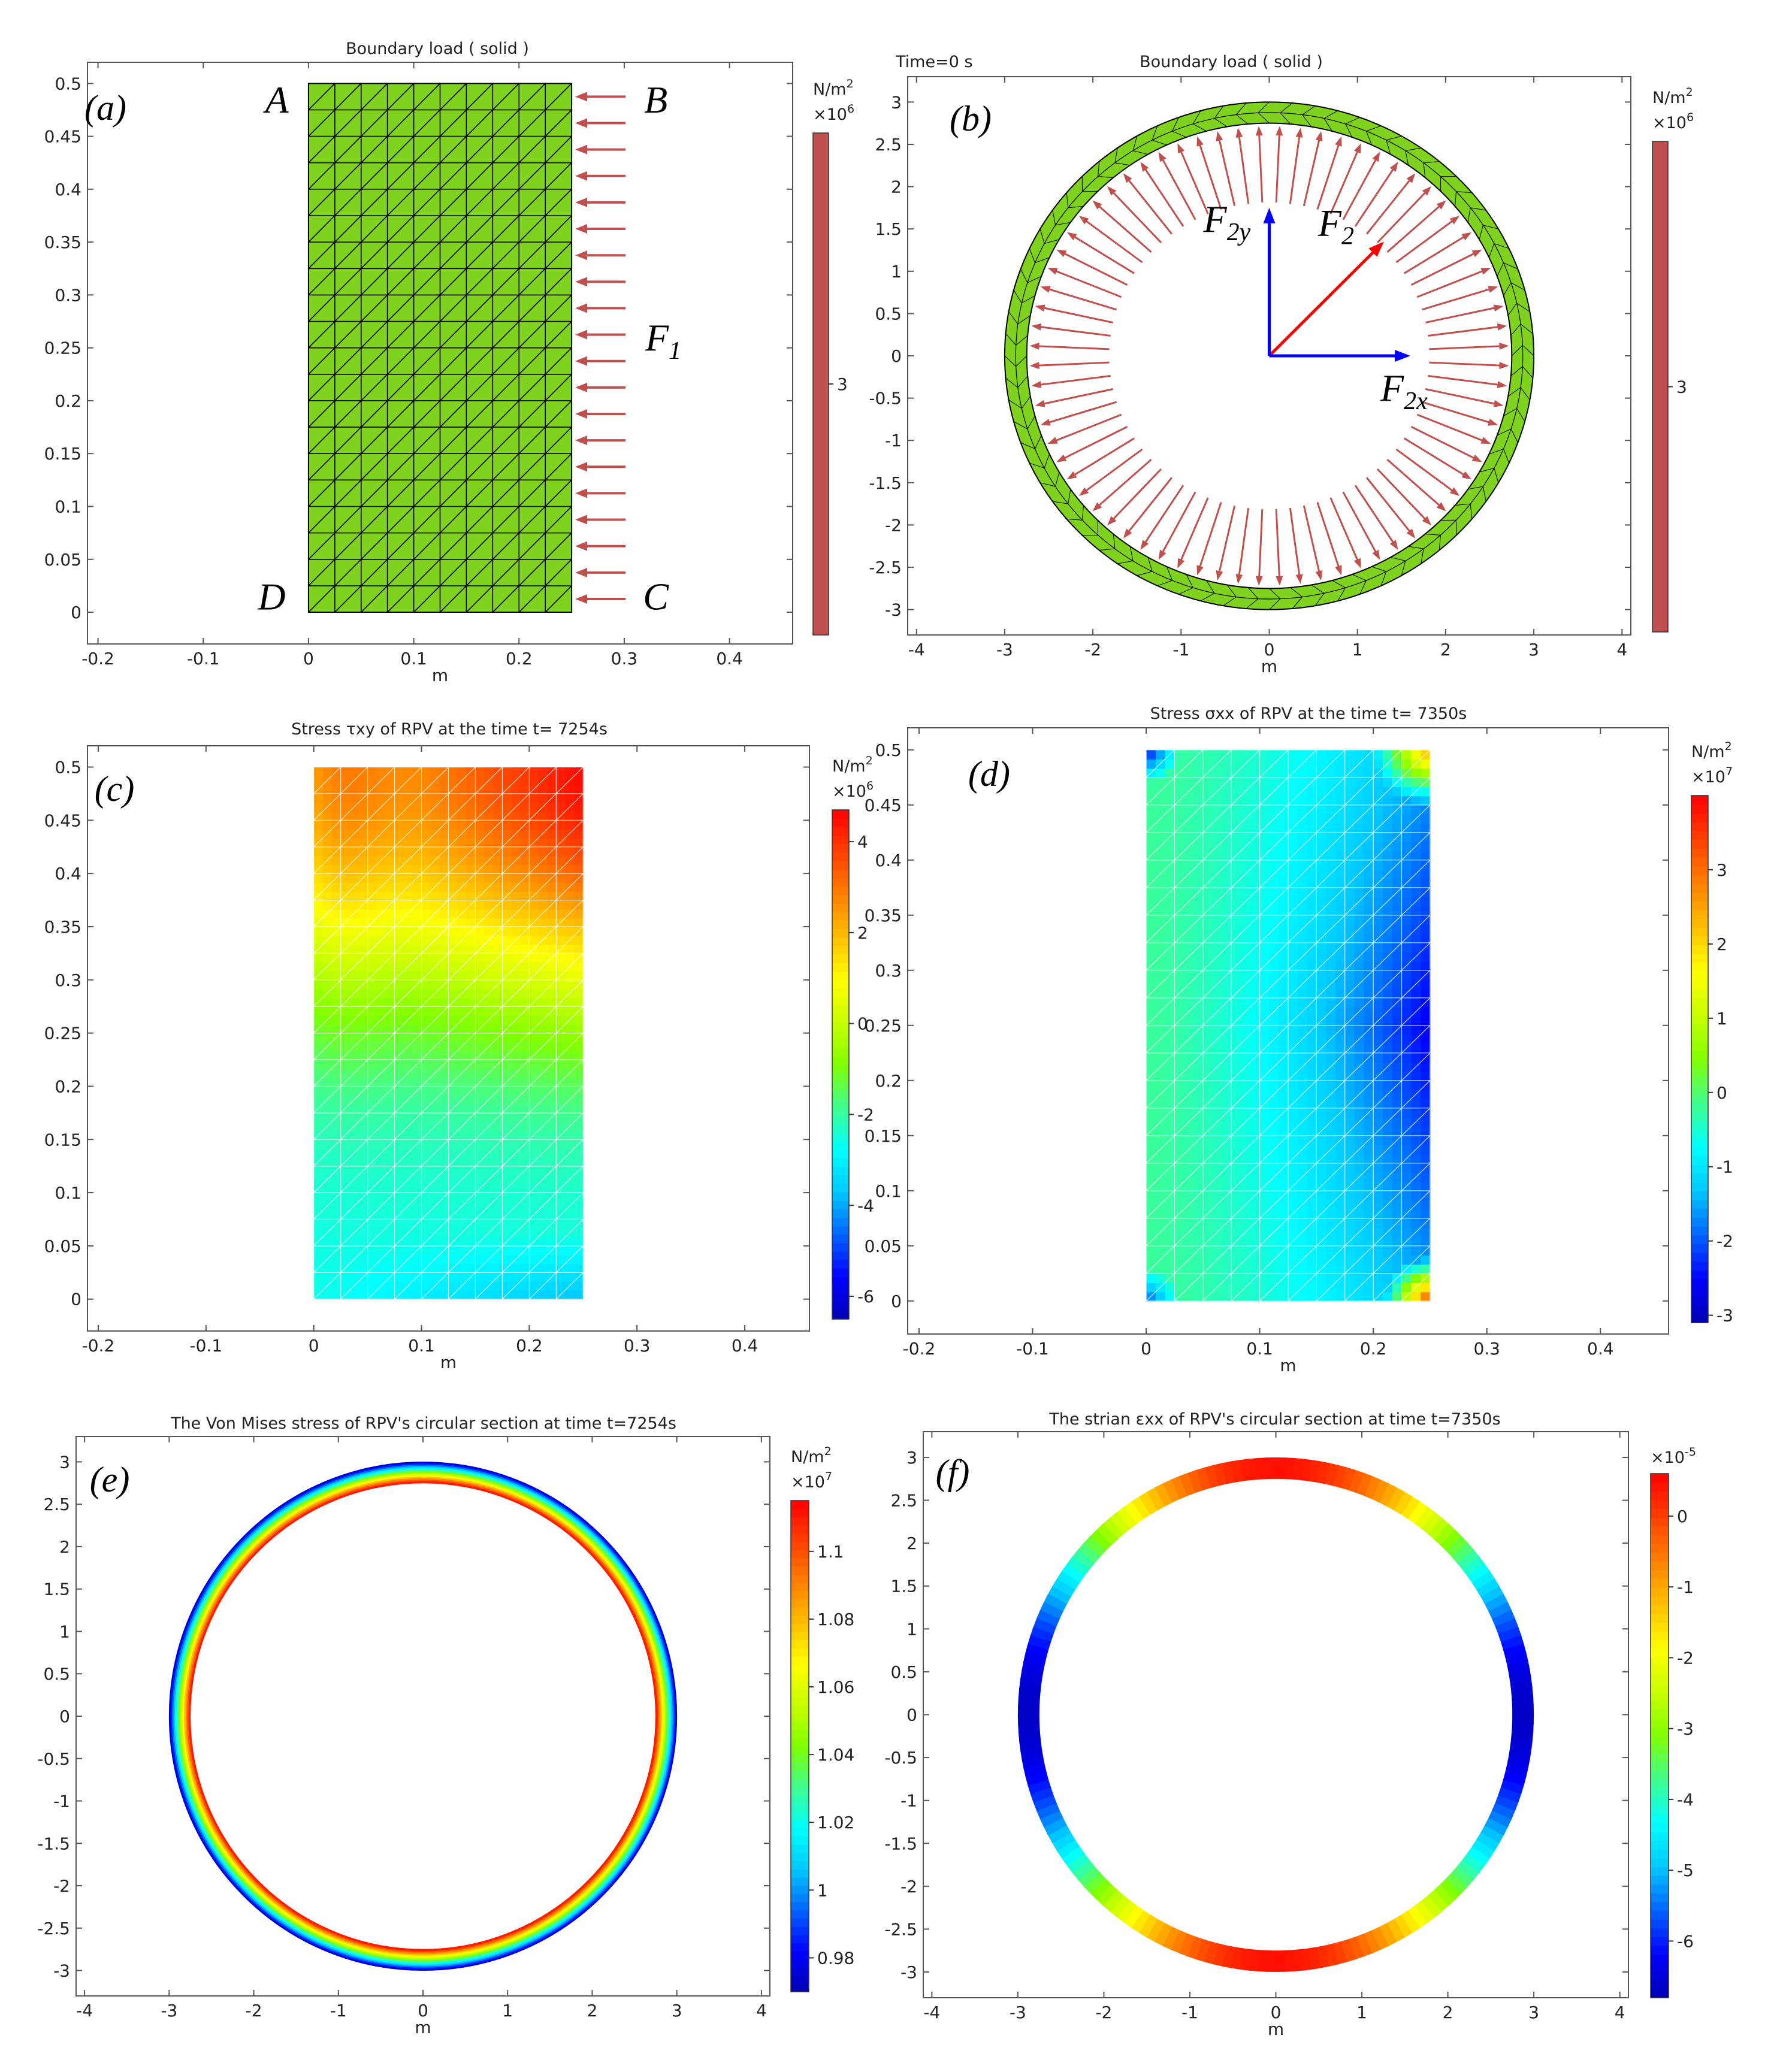  I want to click on x-tick-label: -0.2, so click(98, 1346).